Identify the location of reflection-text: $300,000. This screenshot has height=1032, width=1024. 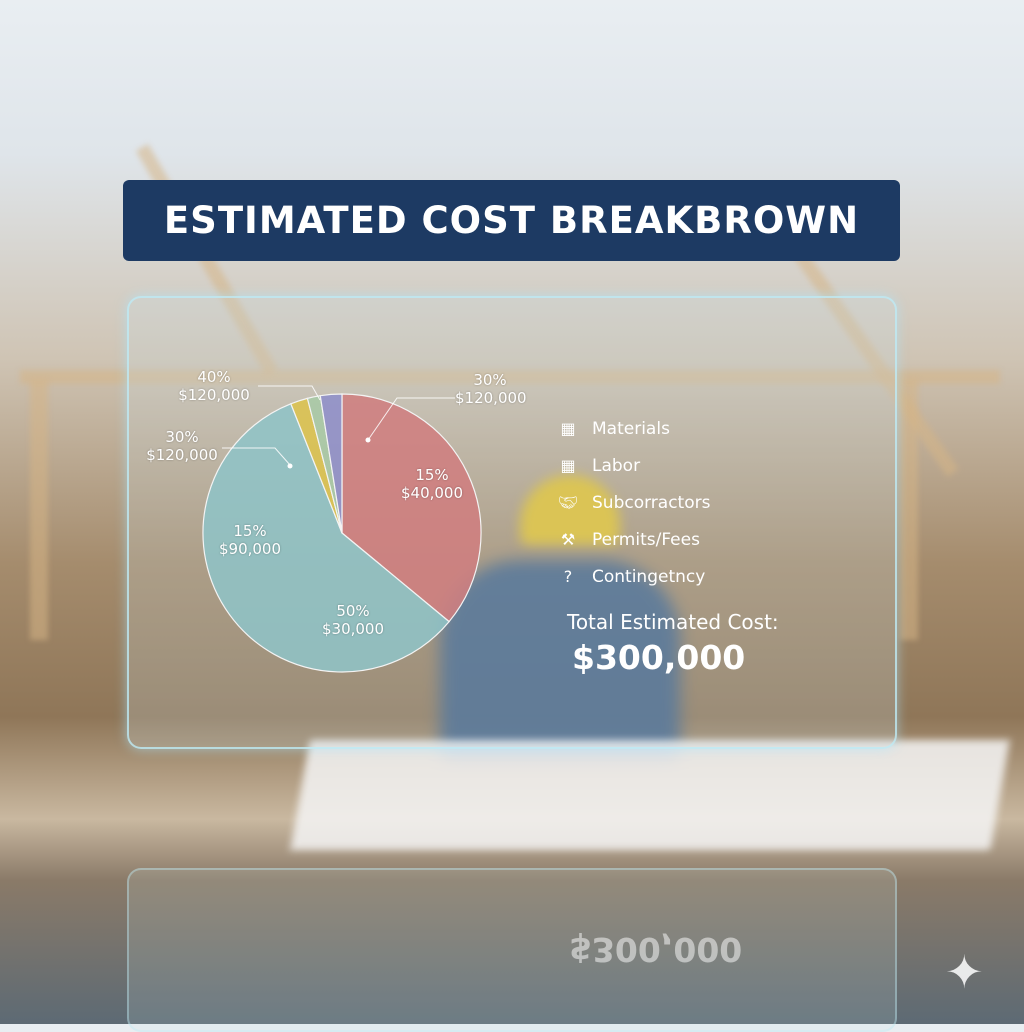
(656, 949).